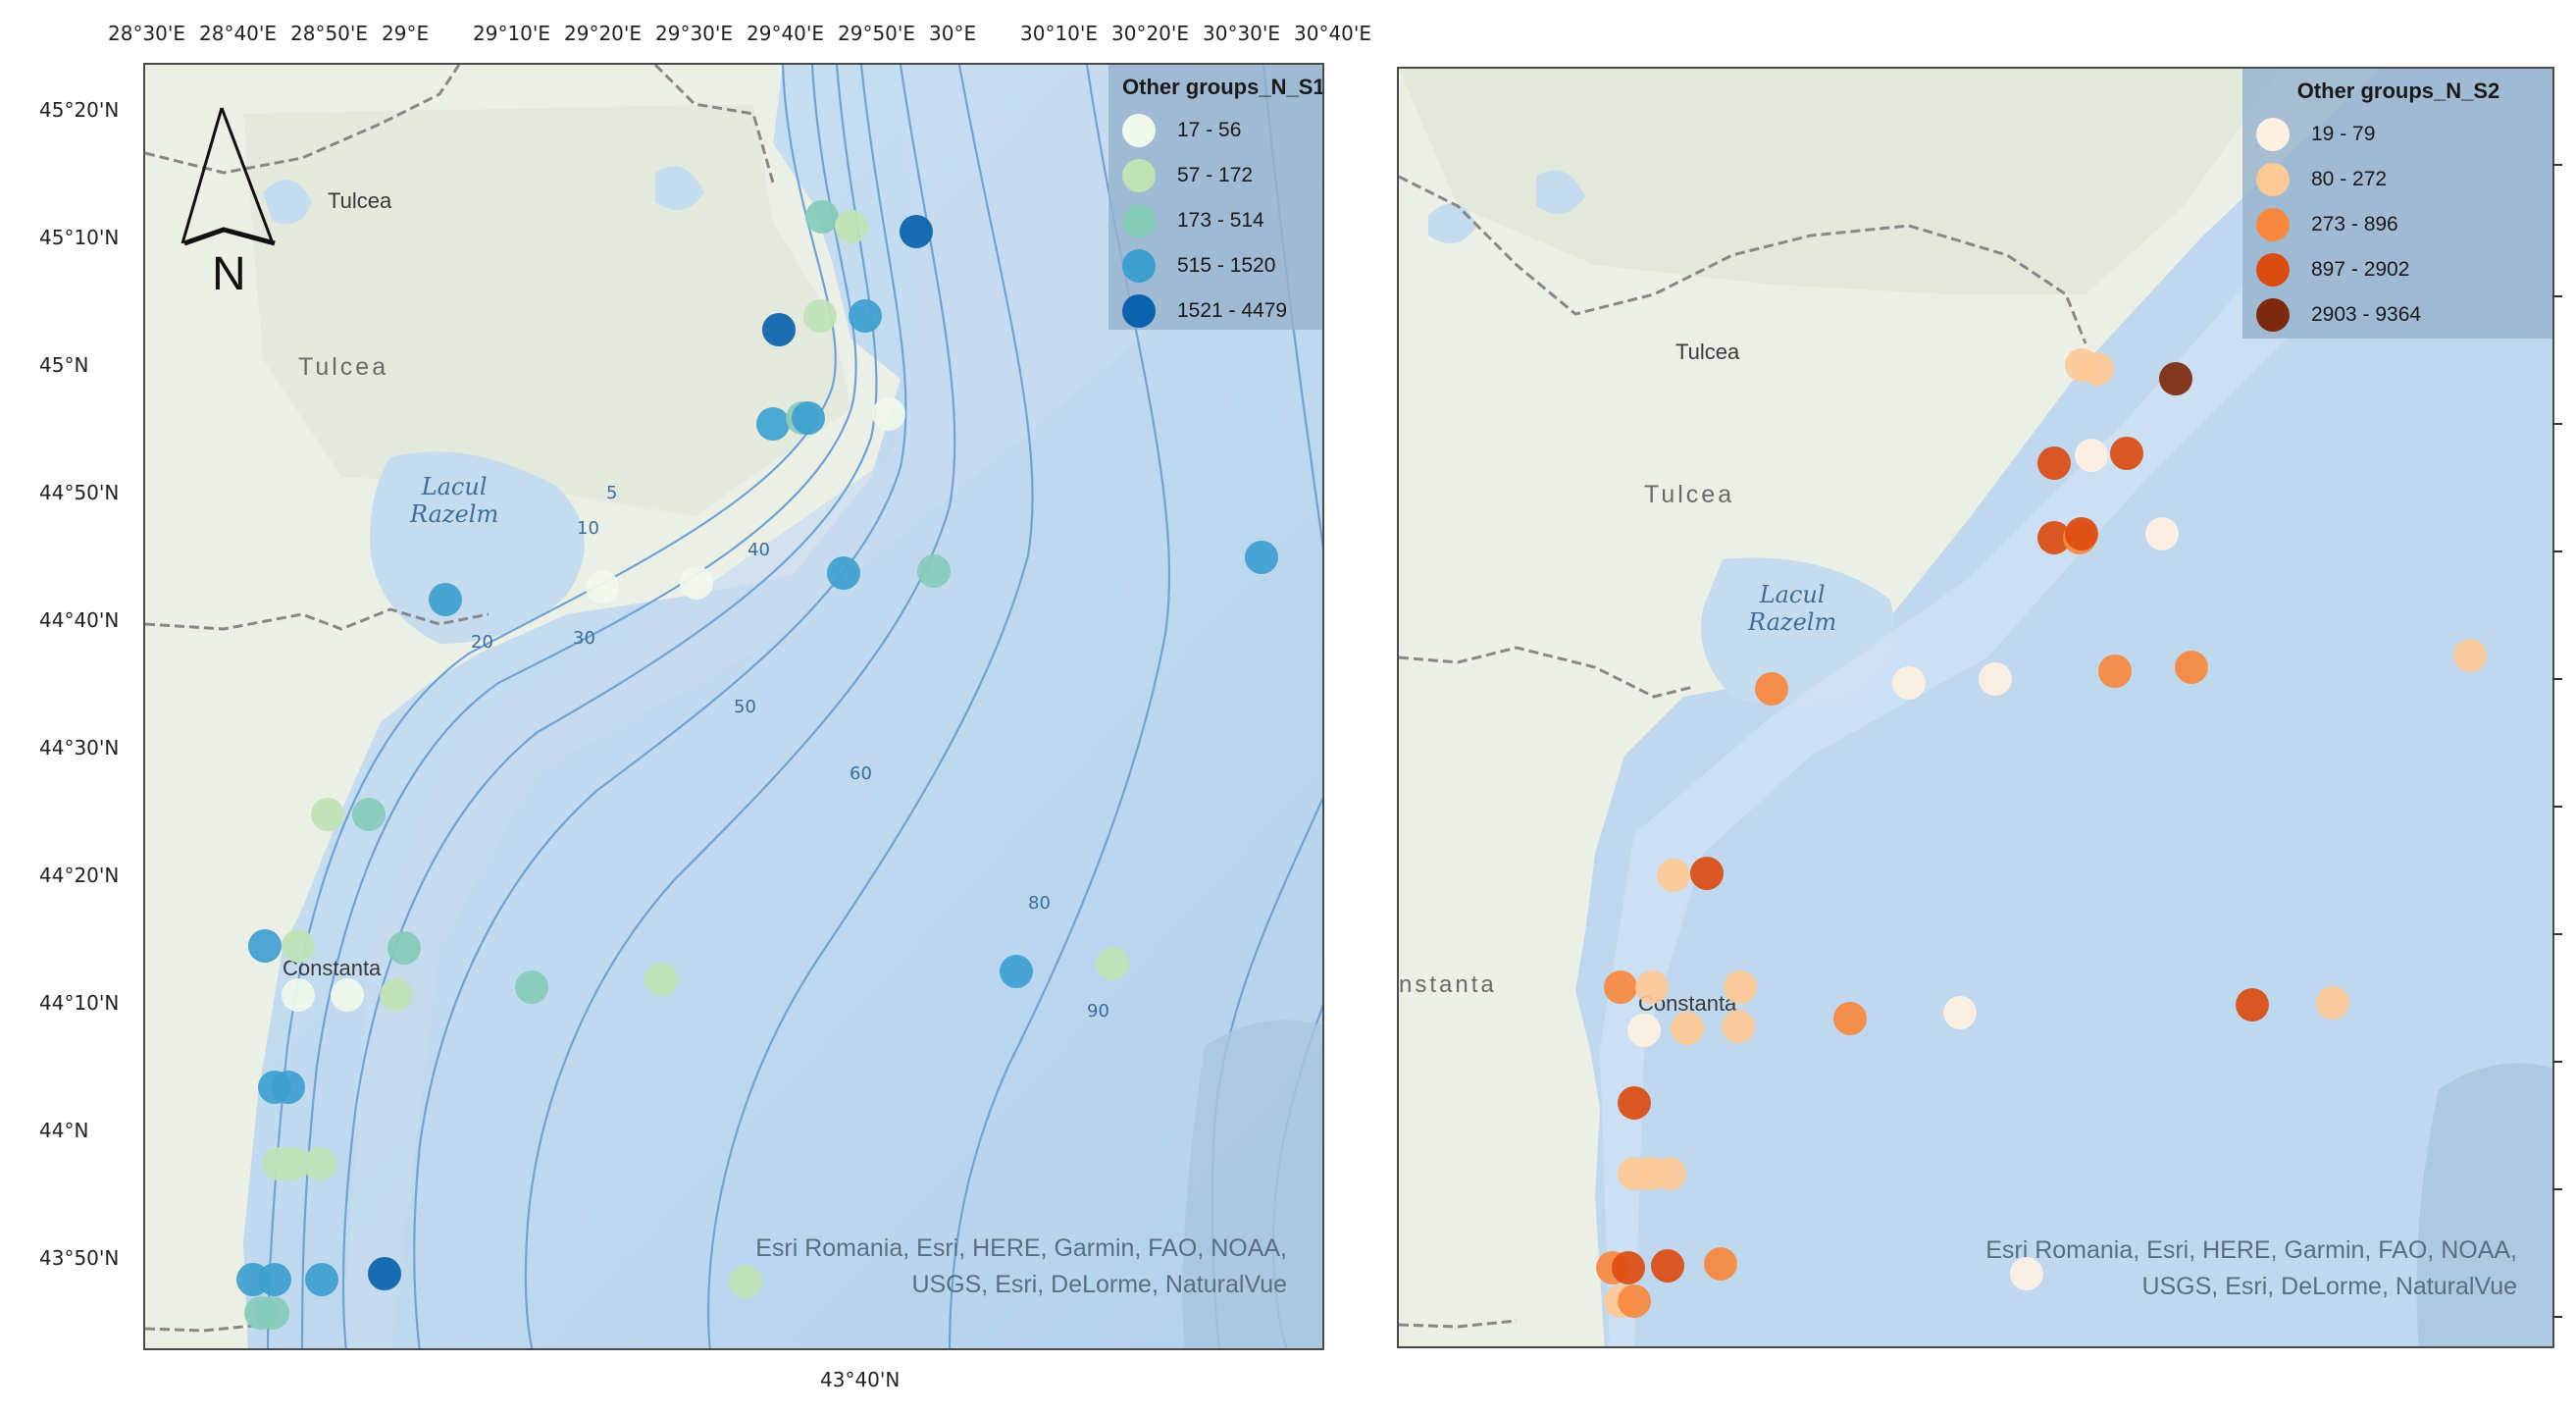  I want to click on country-border-north, so click(1743, 259).